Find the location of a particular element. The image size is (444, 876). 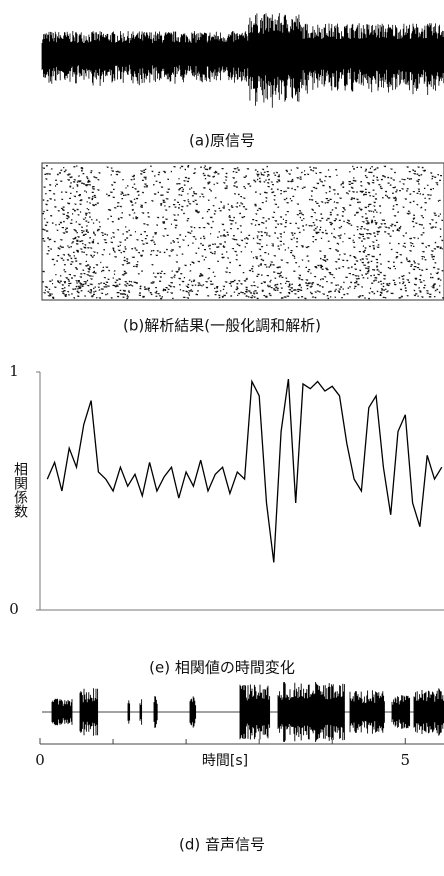

caption: (b)解析結果(一般化調和解析) is located at coordinates (222, 326).